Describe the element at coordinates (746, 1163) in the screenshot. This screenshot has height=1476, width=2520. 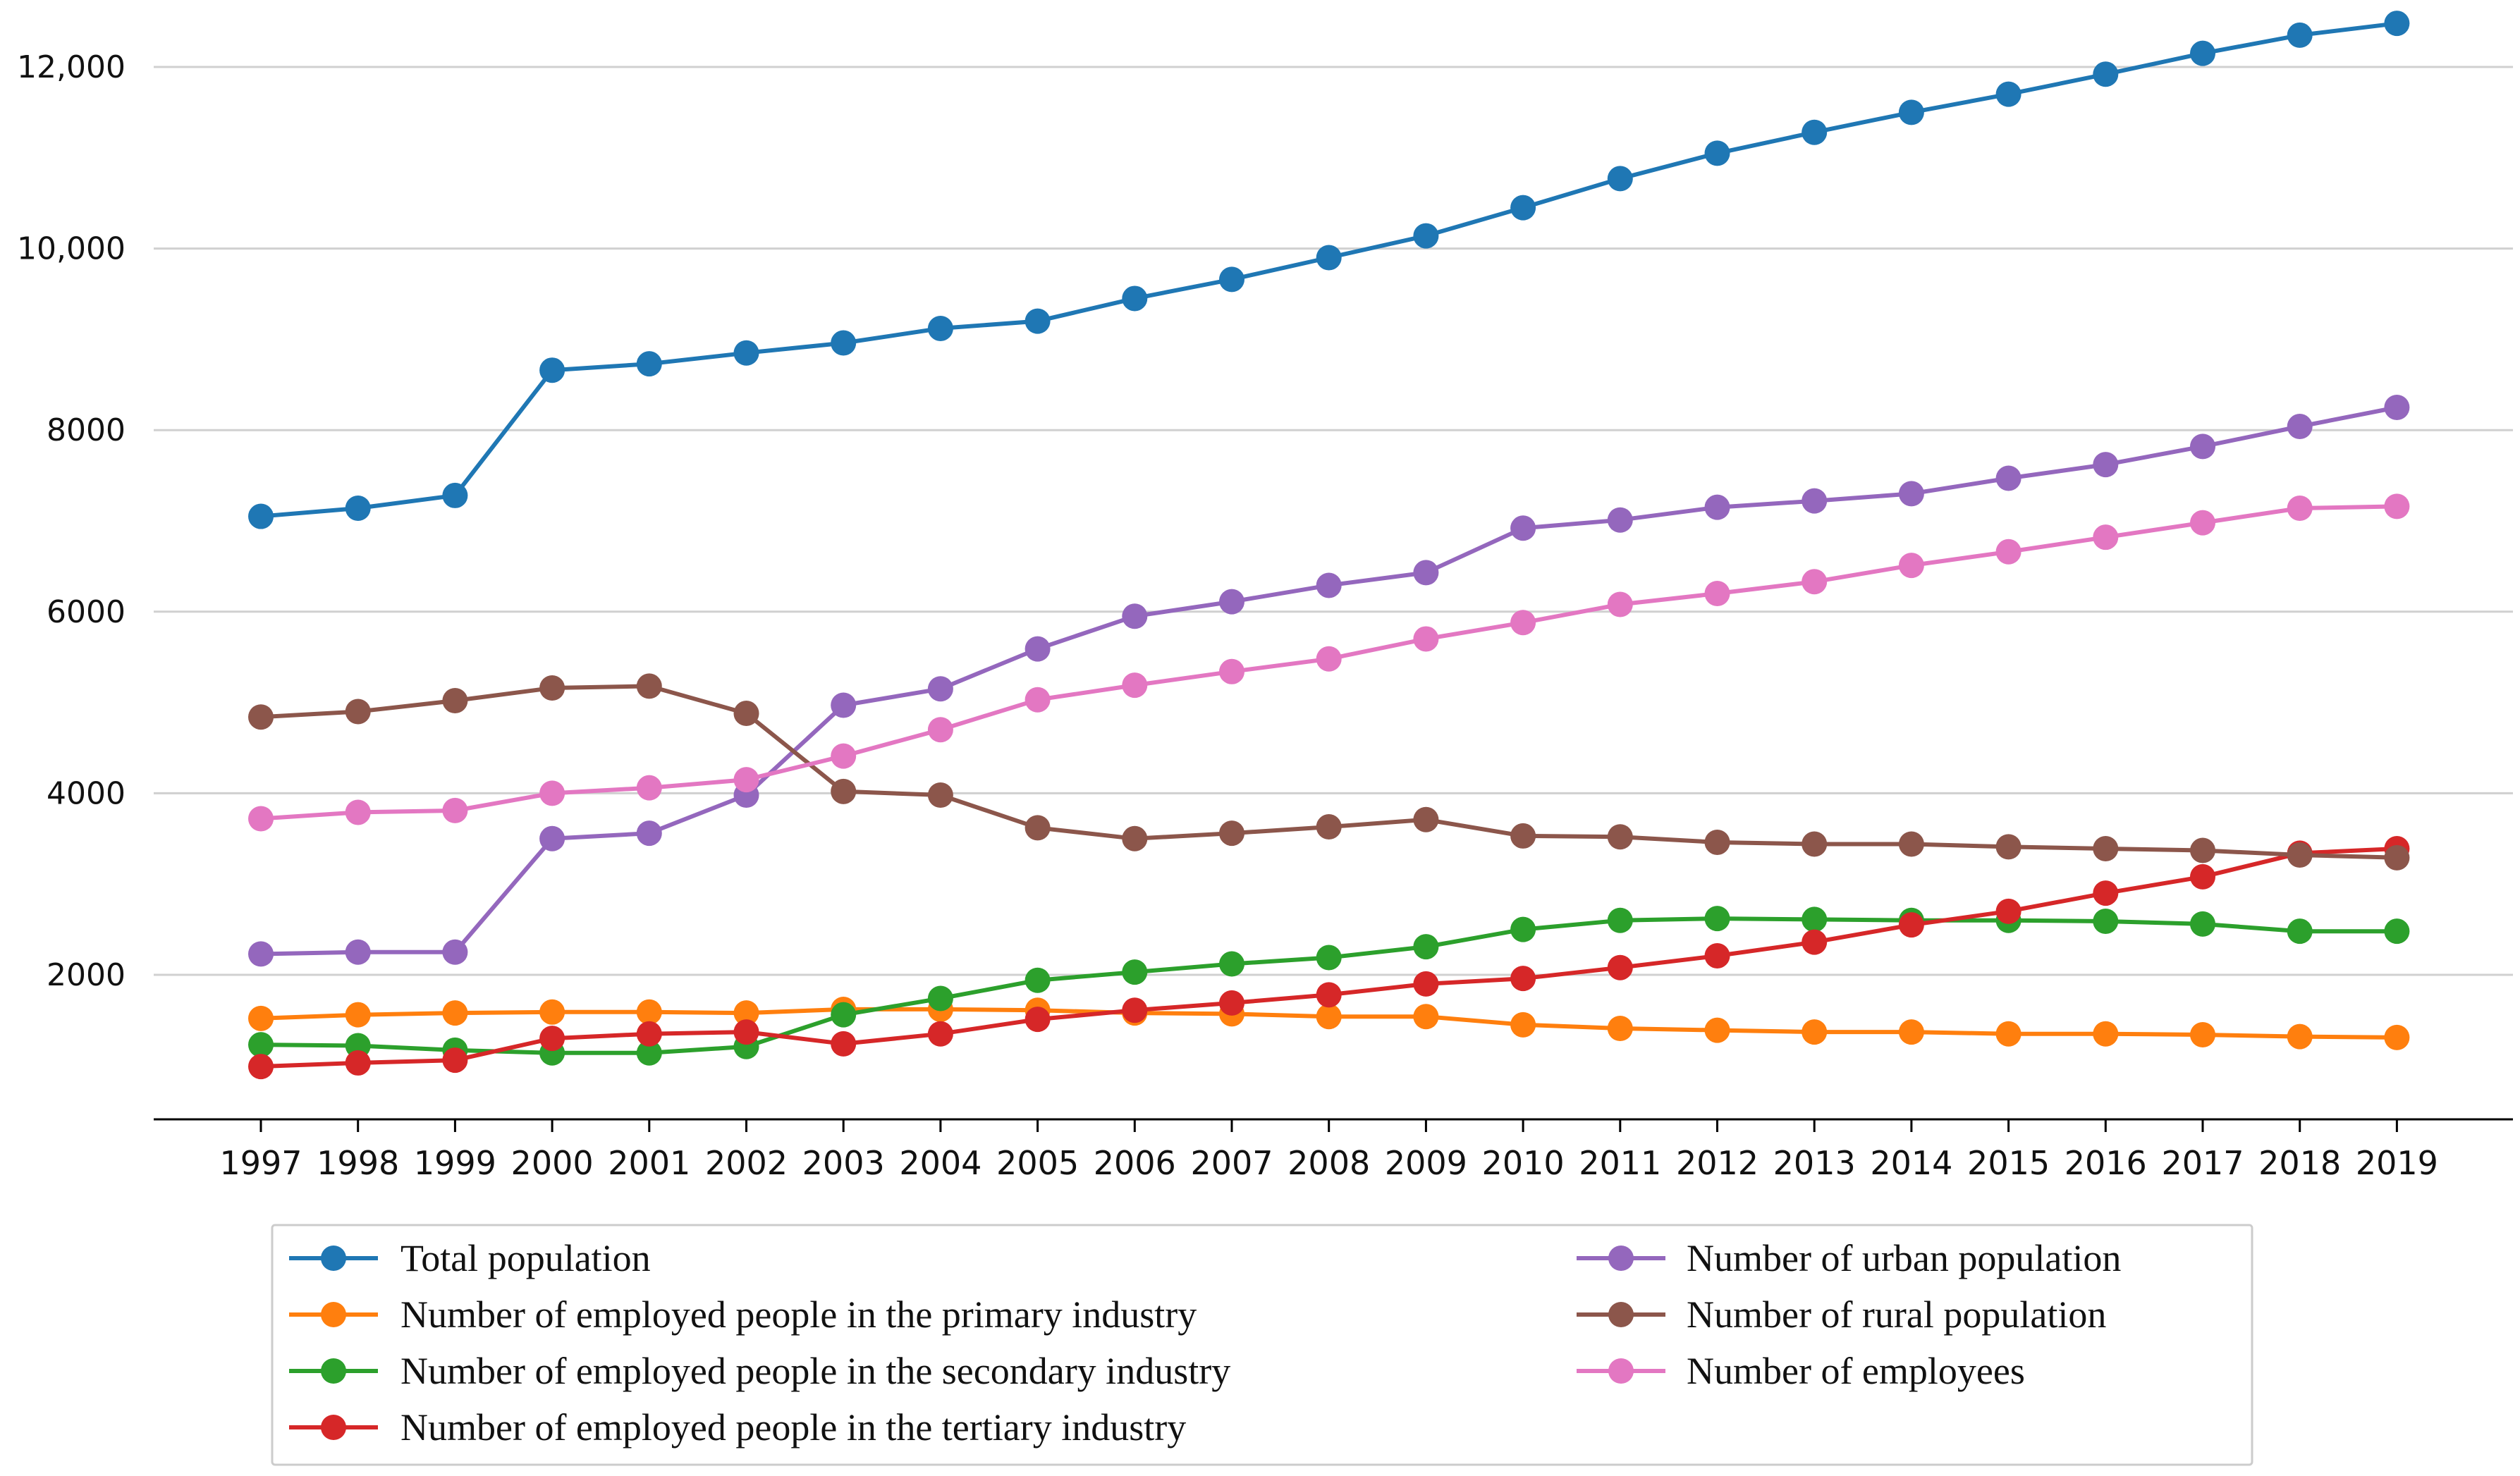
I see `x-tick-label: 2002` at that location.